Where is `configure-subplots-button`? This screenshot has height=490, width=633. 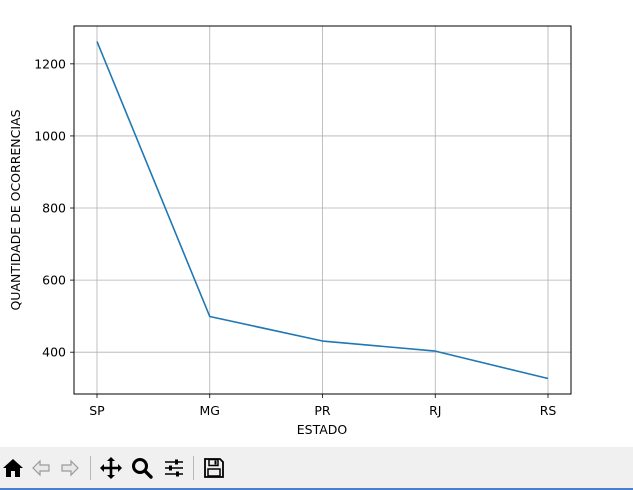 configure-subplots-button is located at coordinates (174, 468).